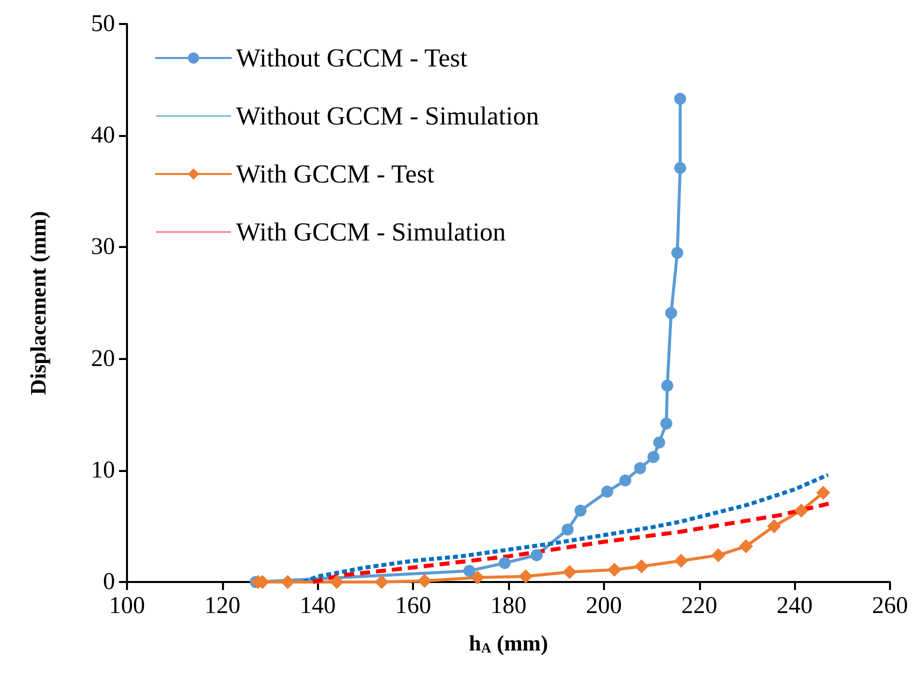  Describe the element at coordinates (103, 470) in the screenshot. I see `y-tick-label: 10` at that location.